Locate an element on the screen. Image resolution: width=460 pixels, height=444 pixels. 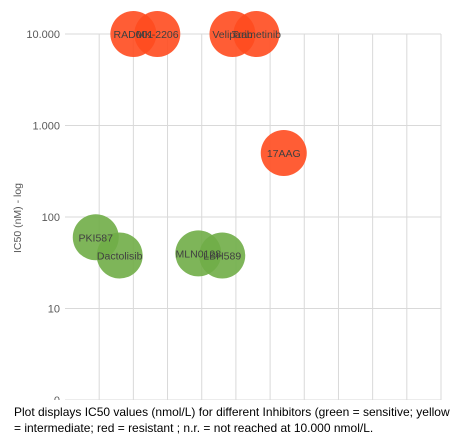
data-label-dactolisib: Dactolisib is located at coordinates (120, 256).